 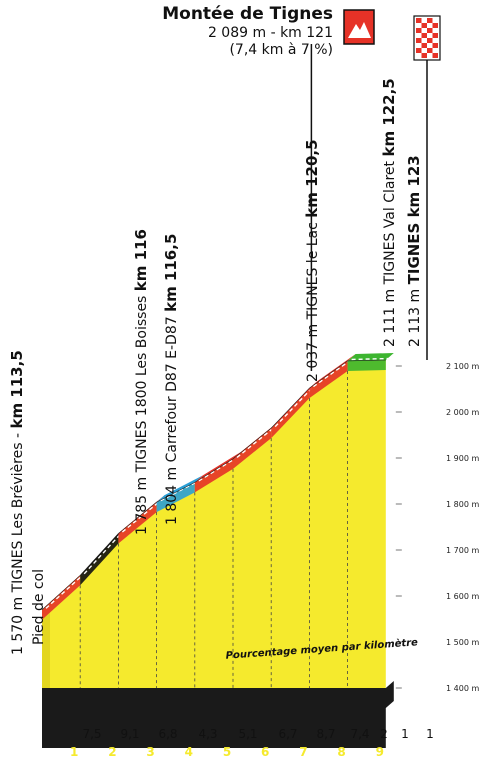 I want to click on gradient-label: 6,8, so click(x=167, y=734).